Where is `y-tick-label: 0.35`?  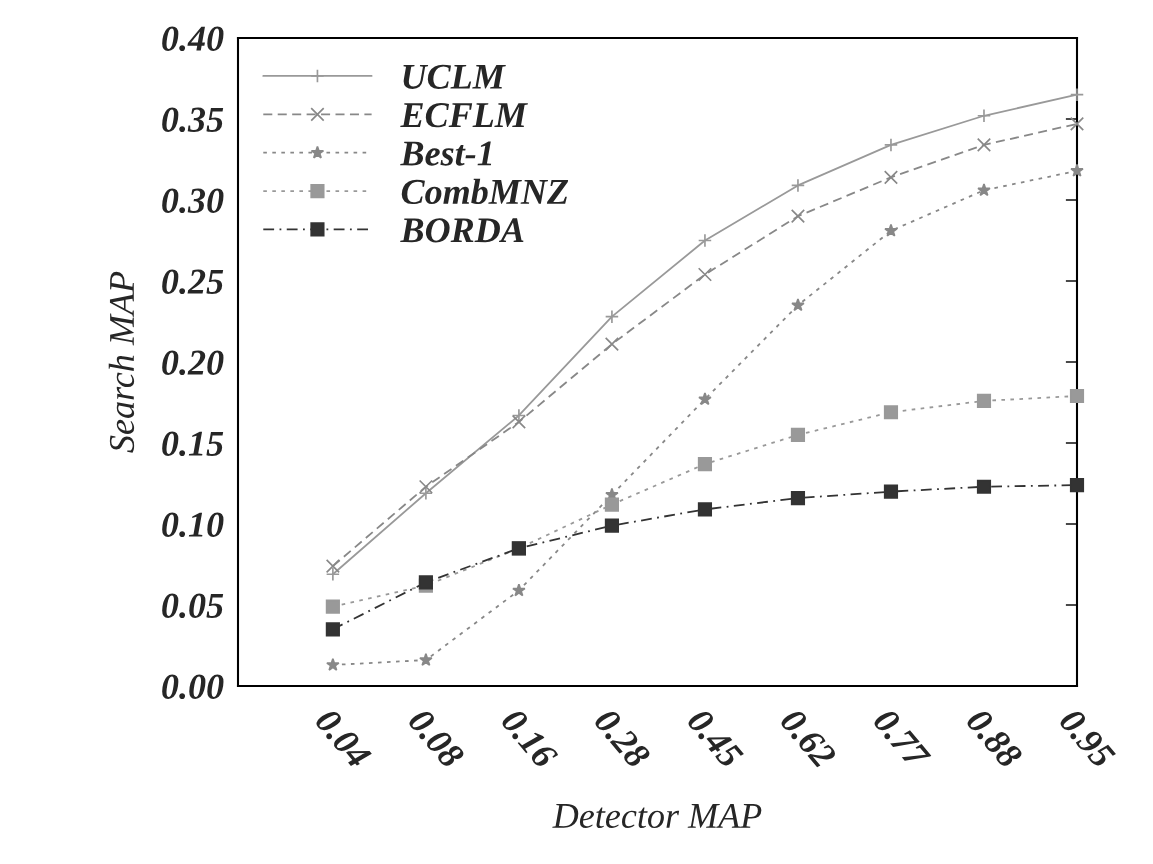 y-tick-label: 0.35 is located at coordinates (193, 120).